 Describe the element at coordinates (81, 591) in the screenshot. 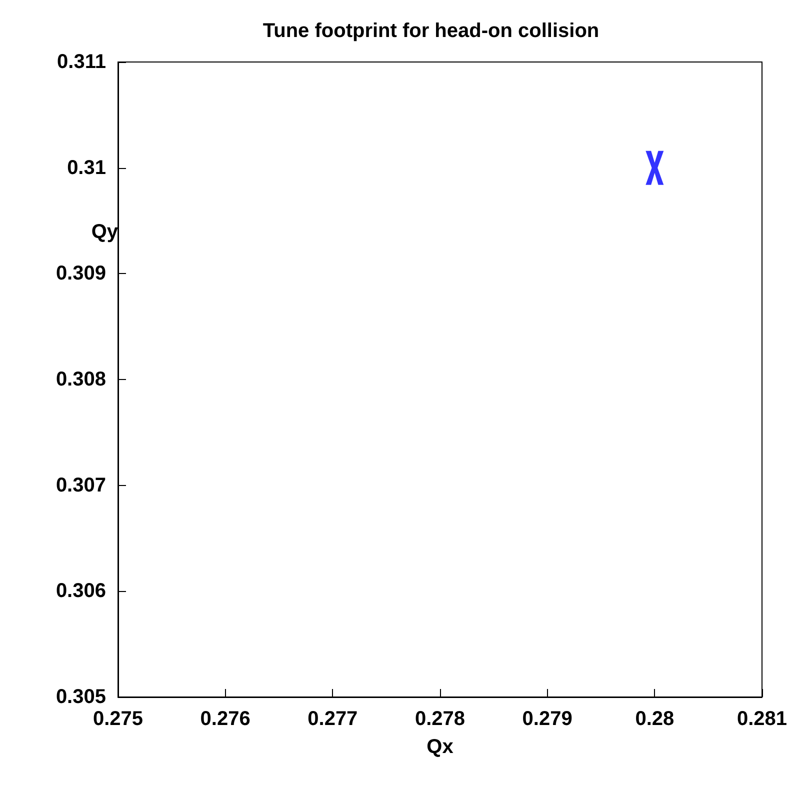

I see `y-tick-label: 0.306` at that location.